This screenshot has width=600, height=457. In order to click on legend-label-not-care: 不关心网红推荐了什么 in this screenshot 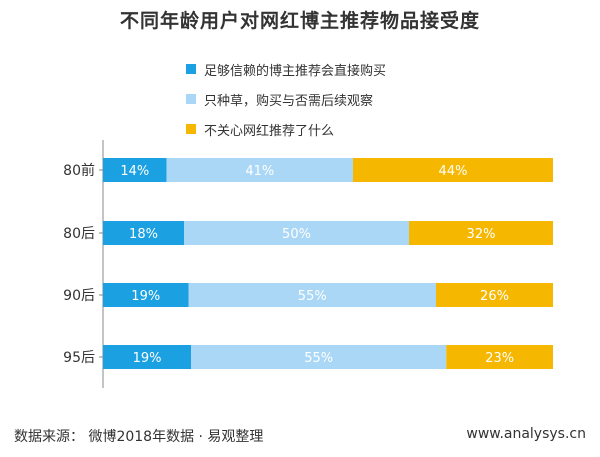, I will do `click(269, 131)`.